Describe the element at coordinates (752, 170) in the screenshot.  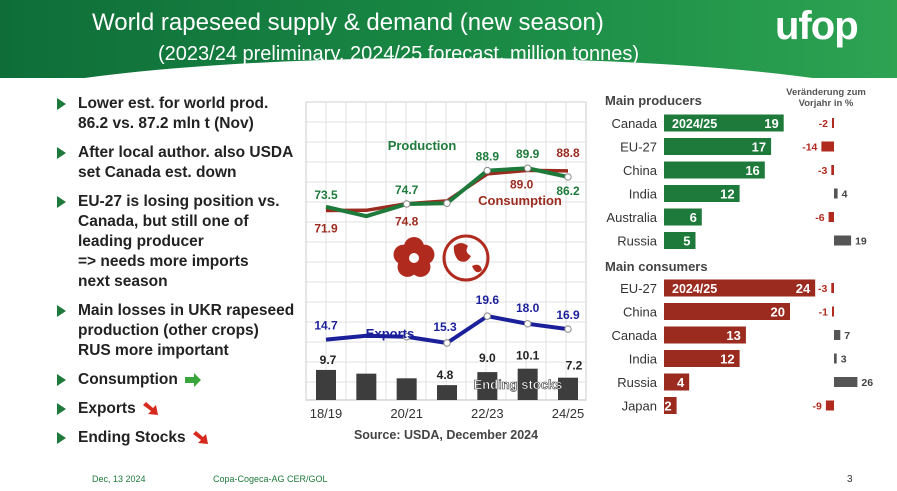
I see `bar-value-label: 16` at that location.